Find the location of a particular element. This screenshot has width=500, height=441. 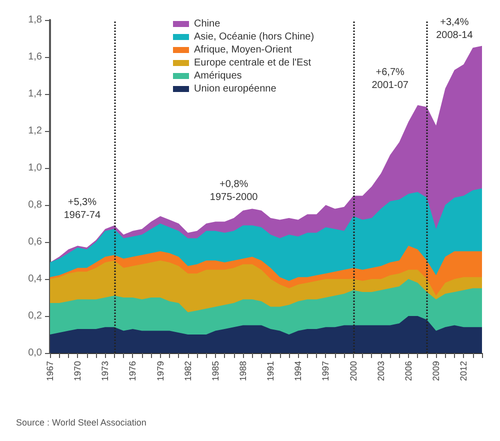

annotation: +0,8% 1975-2000 is located at coordinates (234, 191).